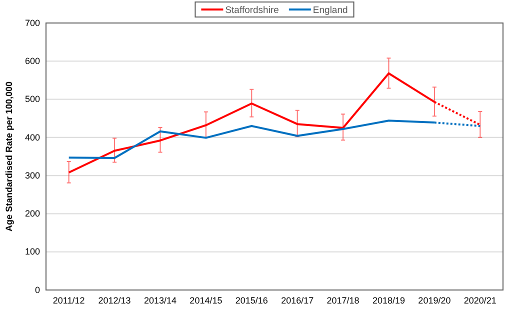 Image resolution: width=509 pixels, height=309 pixels. Describe the element at coordinates (32, 137) in the screenshot. I see `y-tick-label: 400` at that location.